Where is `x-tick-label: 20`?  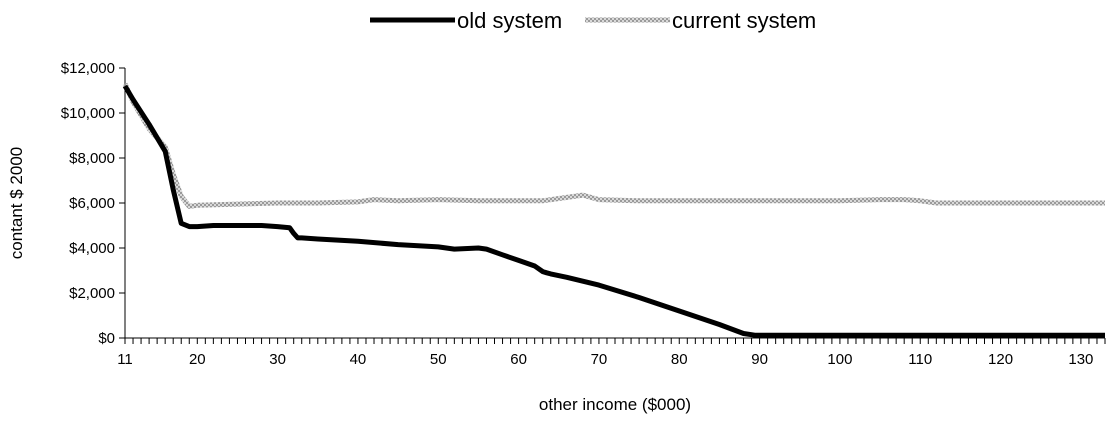 x-tick-label: 20 is located at coordinates (197, 359).